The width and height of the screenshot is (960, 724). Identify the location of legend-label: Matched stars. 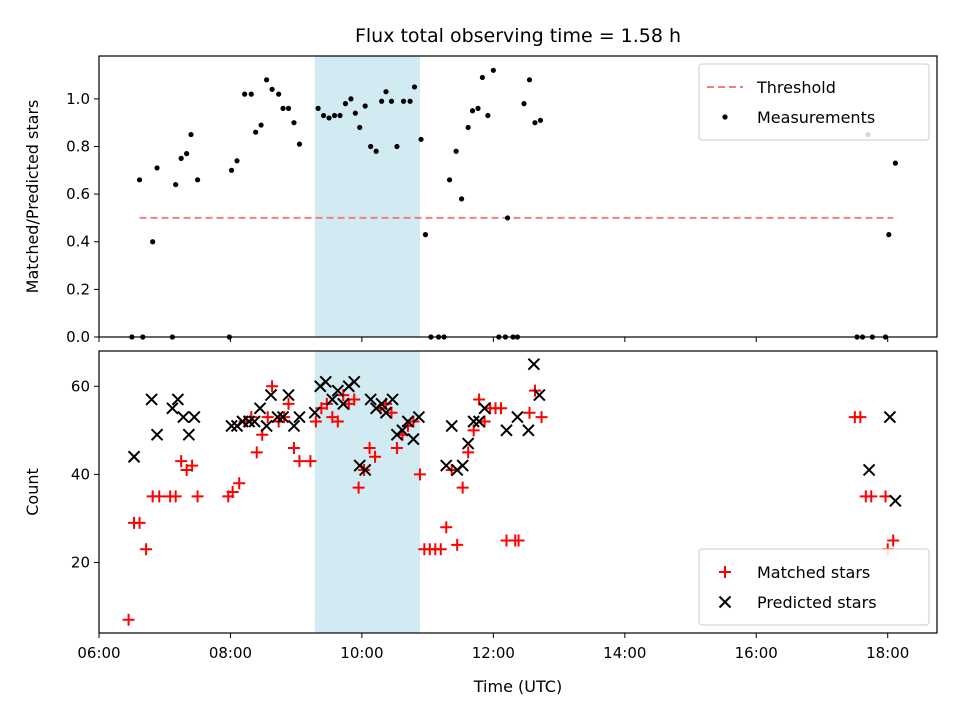
(813, 572).